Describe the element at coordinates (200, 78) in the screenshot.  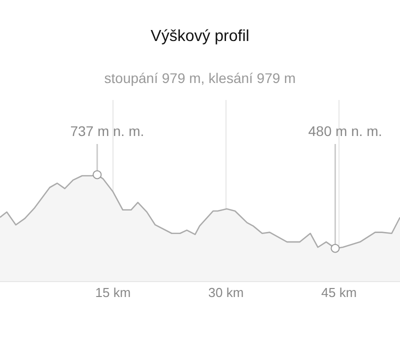
I see `chart-subtitle: stoupání 979 m, klesání 979 m` at that location.